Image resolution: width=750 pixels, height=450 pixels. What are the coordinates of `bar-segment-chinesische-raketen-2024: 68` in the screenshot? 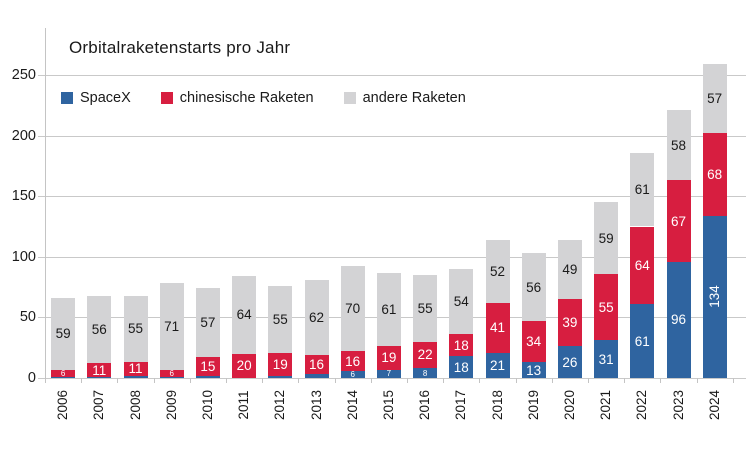 It's located at (714, 174).